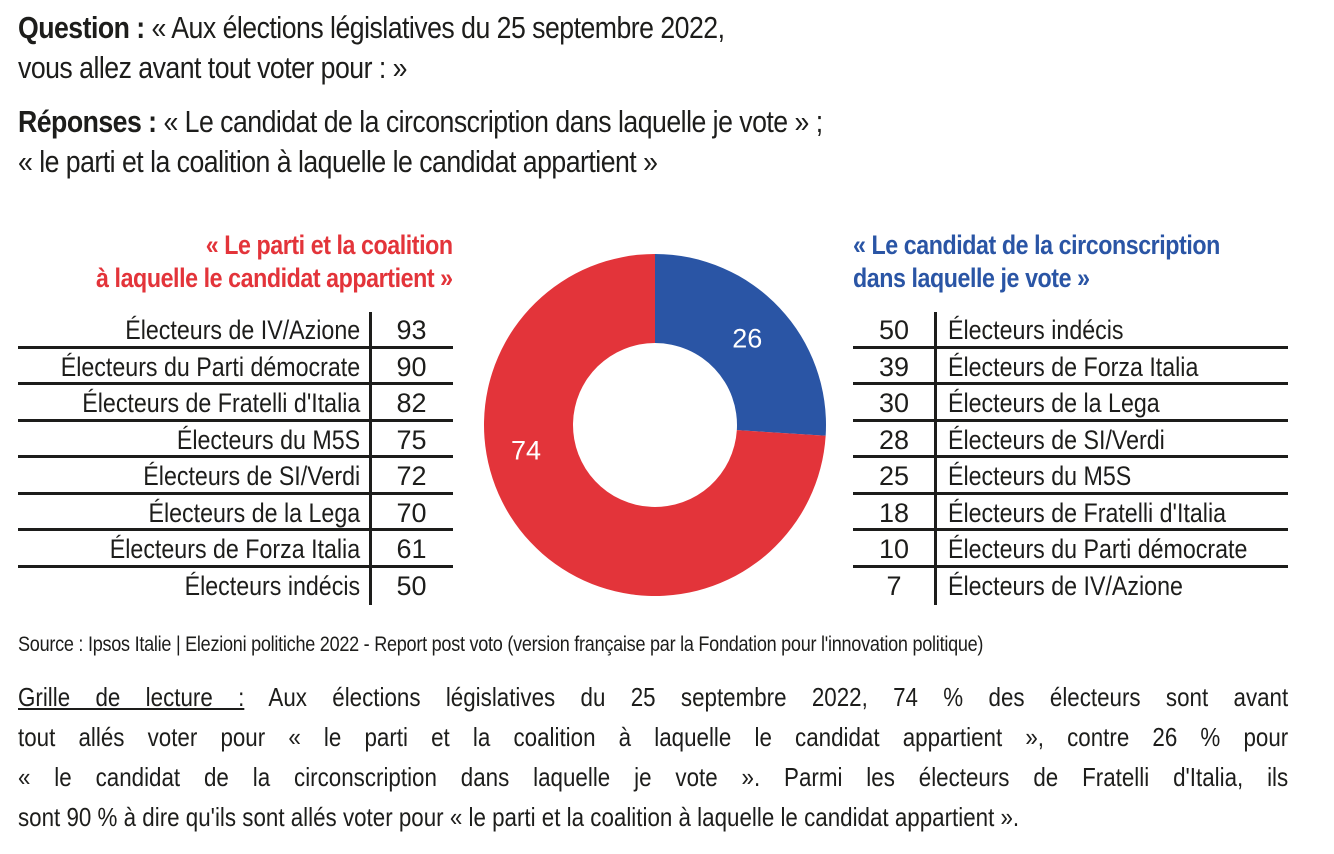 The width and height of the screenshot is (1334, 854). I want to click on table-row: Électeurs de Fratelli d'Italia 82, so click(235, 403).